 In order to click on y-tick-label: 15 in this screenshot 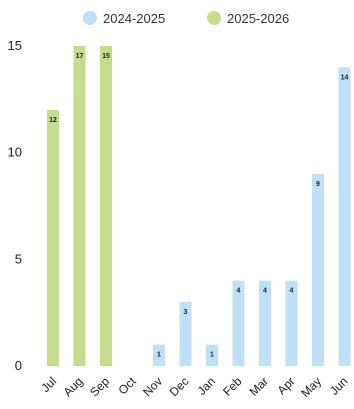, I will do `click(15, 45)`.